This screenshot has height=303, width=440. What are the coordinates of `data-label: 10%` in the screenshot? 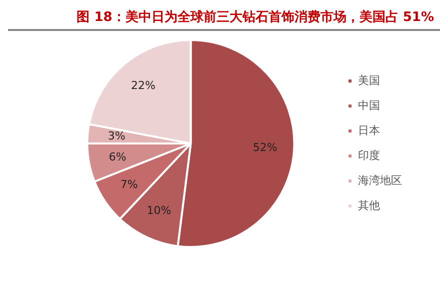 It's located at (159, 210).